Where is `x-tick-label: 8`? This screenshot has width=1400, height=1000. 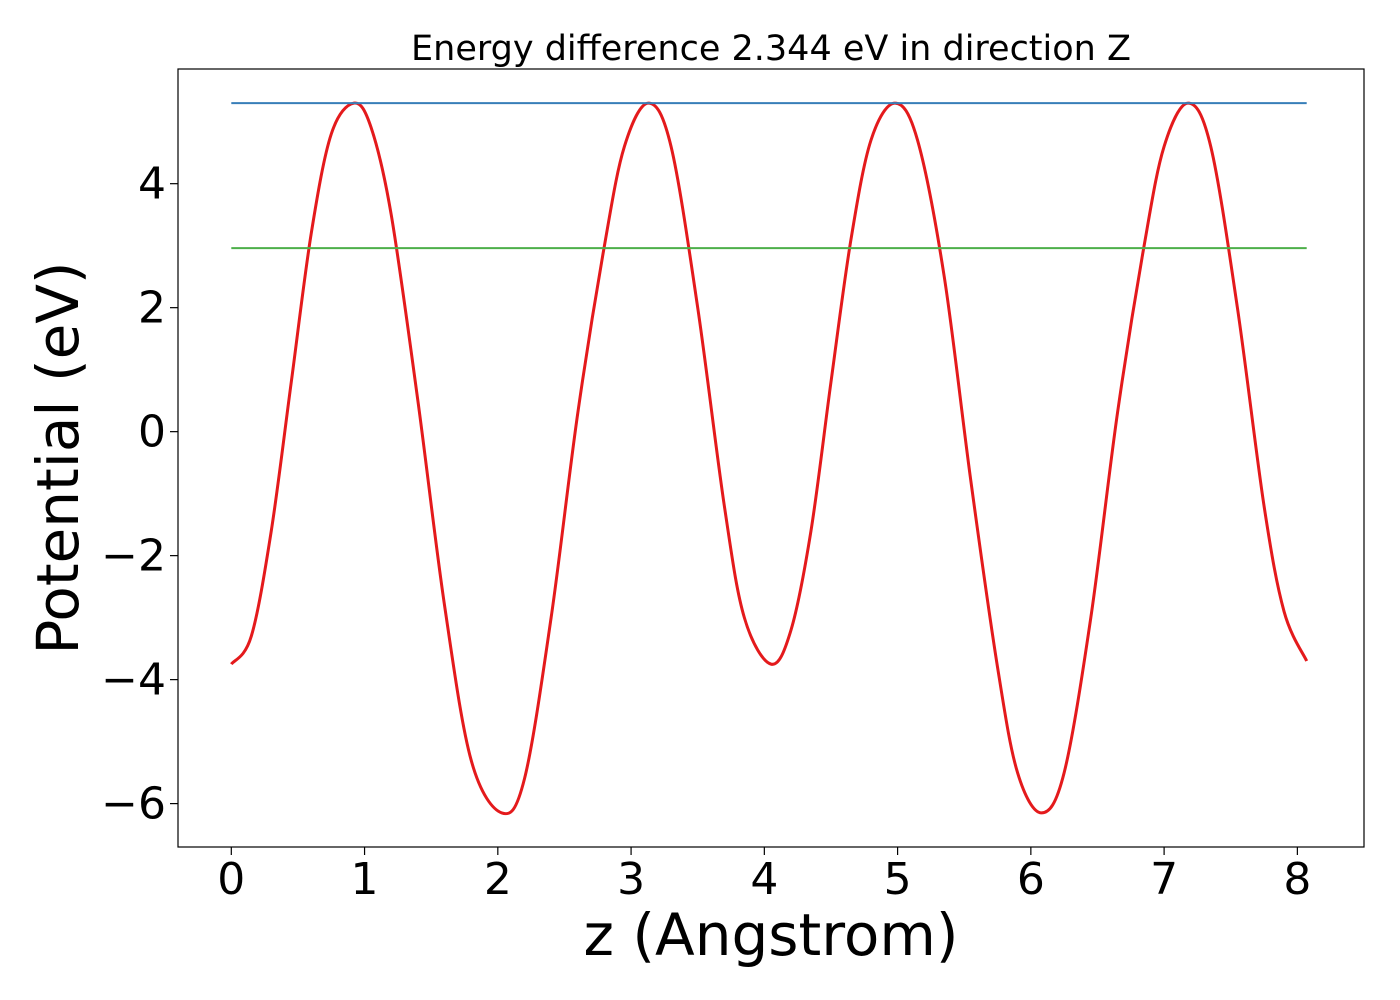
x-tick-label: 8 is located at coordinates (1297, 879).